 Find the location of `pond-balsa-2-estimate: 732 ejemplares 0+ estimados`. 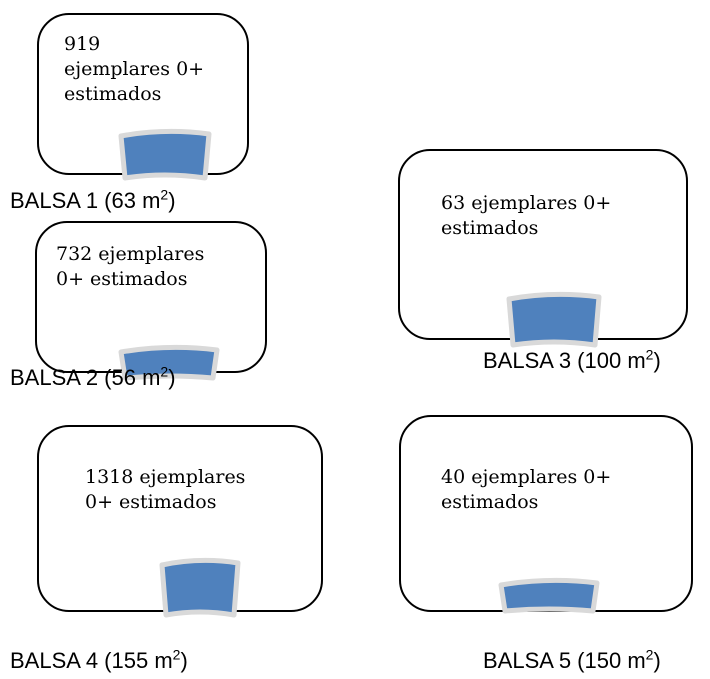

pond-balsa-2-estimate: 732 ejemplares 0+ estimados is located at coordinates (130, 266).